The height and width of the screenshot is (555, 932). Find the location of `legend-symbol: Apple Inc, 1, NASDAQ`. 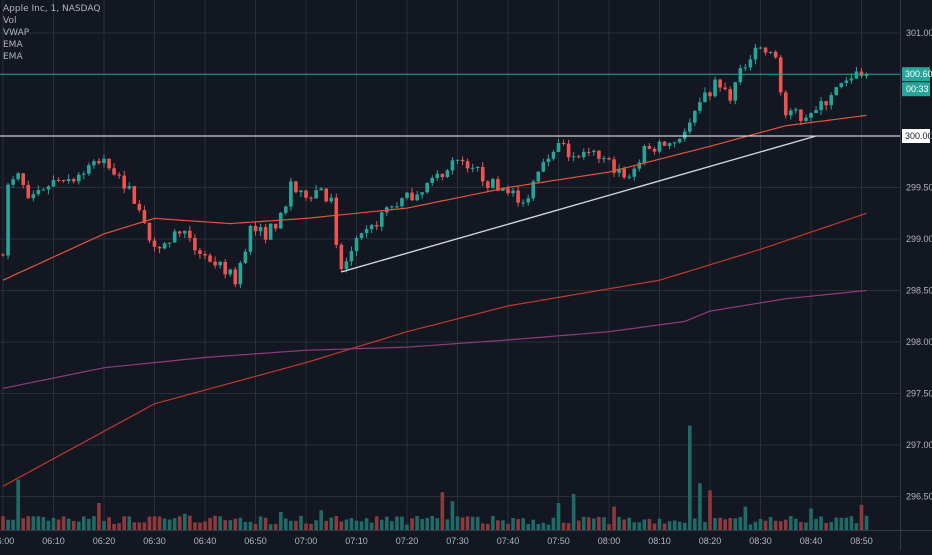

legend-symbol: Apple Inc, 1, NASDAQ is located at coordinates (52, 9).